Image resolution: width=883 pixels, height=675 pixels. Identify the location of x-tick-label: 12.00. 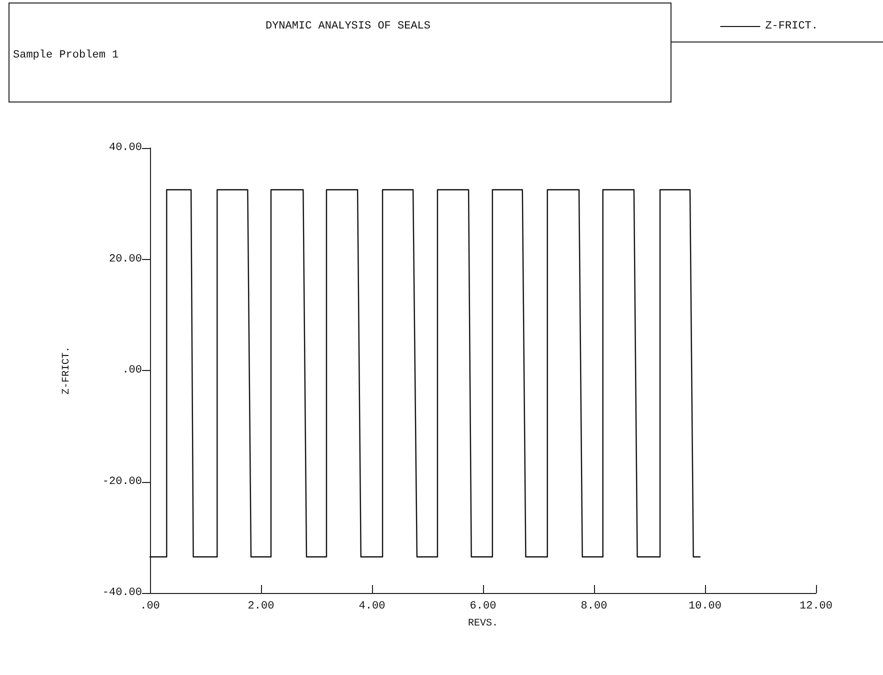
(816, 606).